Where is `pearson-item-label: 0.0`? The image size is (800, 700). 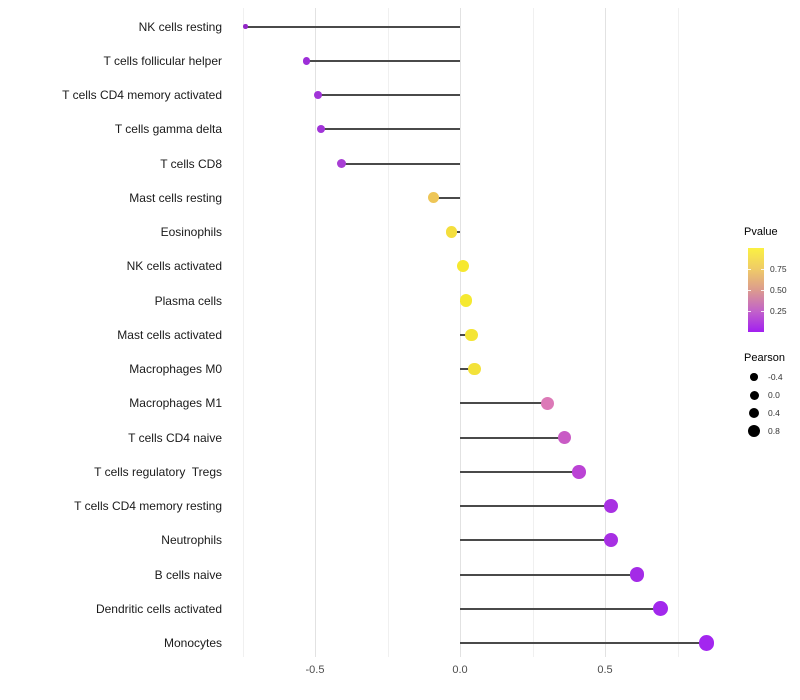 pearson-item-label: 0.0 is located at coordinates (774, 395).